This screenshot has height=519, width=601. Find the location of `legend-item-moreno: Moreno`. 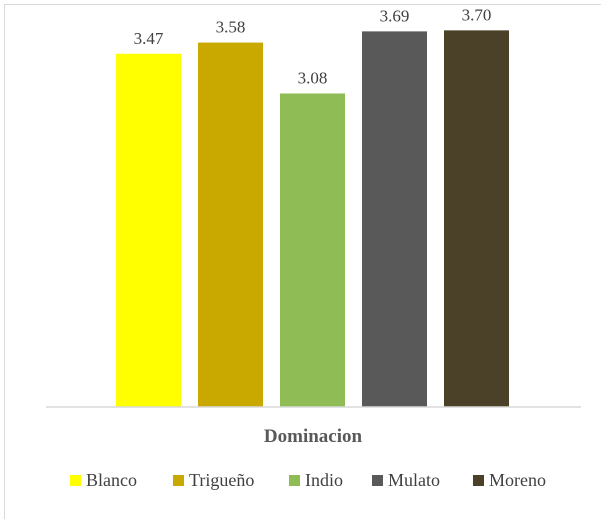

legend-item-moreno: Moreno is located at coordinates (509, 480).